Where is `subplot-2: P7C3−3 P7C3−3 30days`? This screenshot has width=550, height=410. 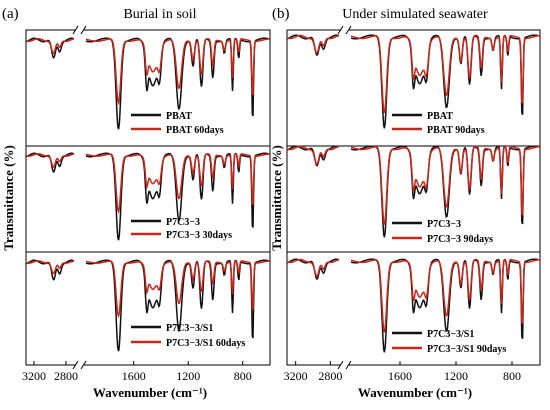 subplot-2: P7C3−3 P7C3−3 30days is located at coordinates (148, 196).